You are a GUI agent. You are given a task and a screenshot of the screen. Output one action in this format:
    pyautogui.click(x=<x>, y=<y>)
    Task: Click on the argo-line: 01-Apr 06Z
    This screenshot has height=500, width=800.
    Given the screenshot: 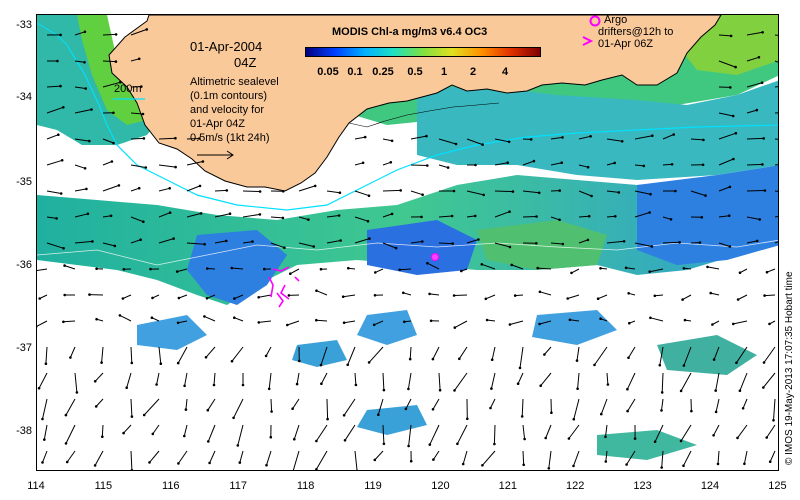 What is the action you would take?
    pyautogui.click(x=626, y=44)
    